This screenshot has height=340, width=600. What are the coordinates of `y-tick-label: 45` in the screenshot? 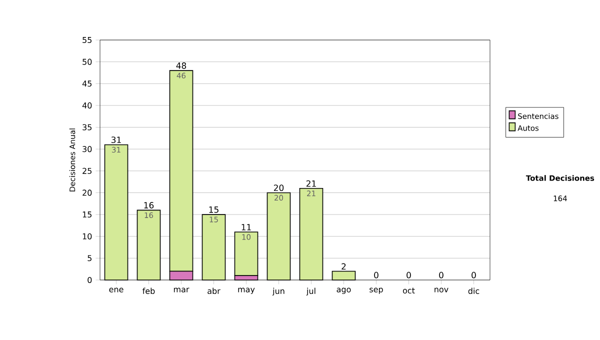 It's located at (87, 83).